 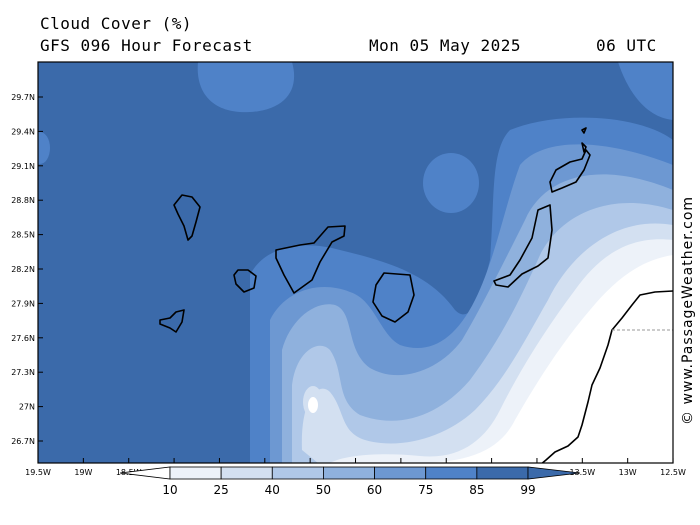 What do you see at coordinates (554, 473) in the screenshot?
I see `colorbar-high-arrow` at bounding box center [554, 473].